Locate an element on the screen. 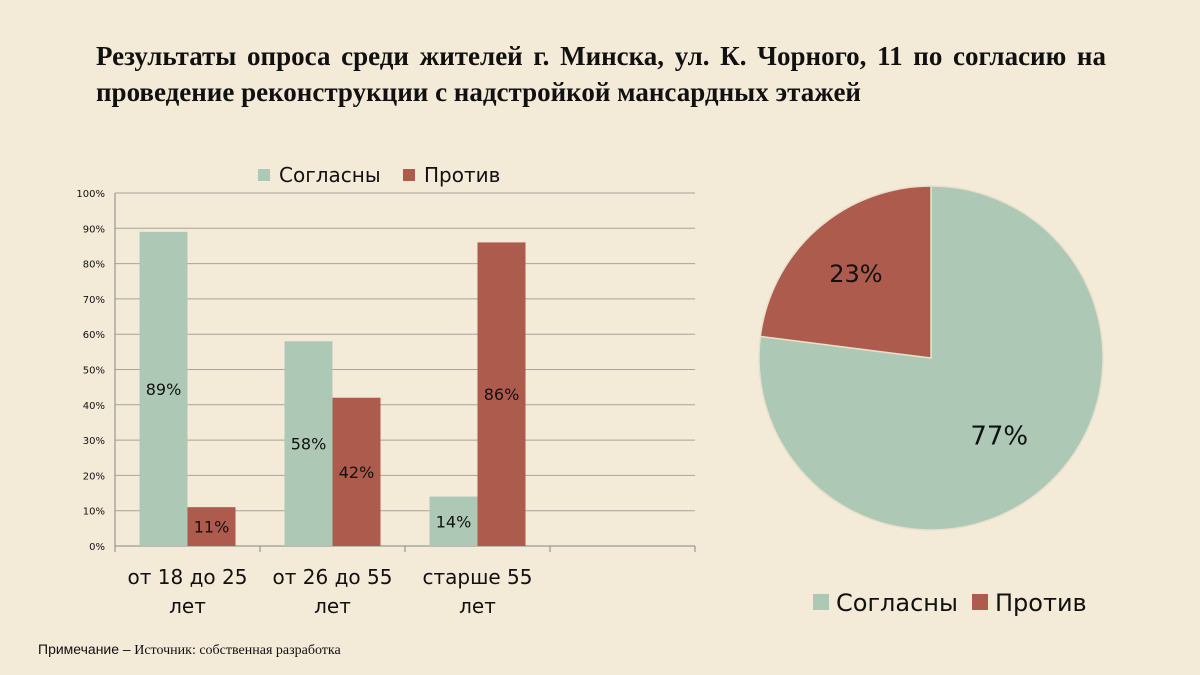 Image resolution: width=1200 pixels, height=675 pixels. y-tick-label: 100% is located at coordinates (90, 194).